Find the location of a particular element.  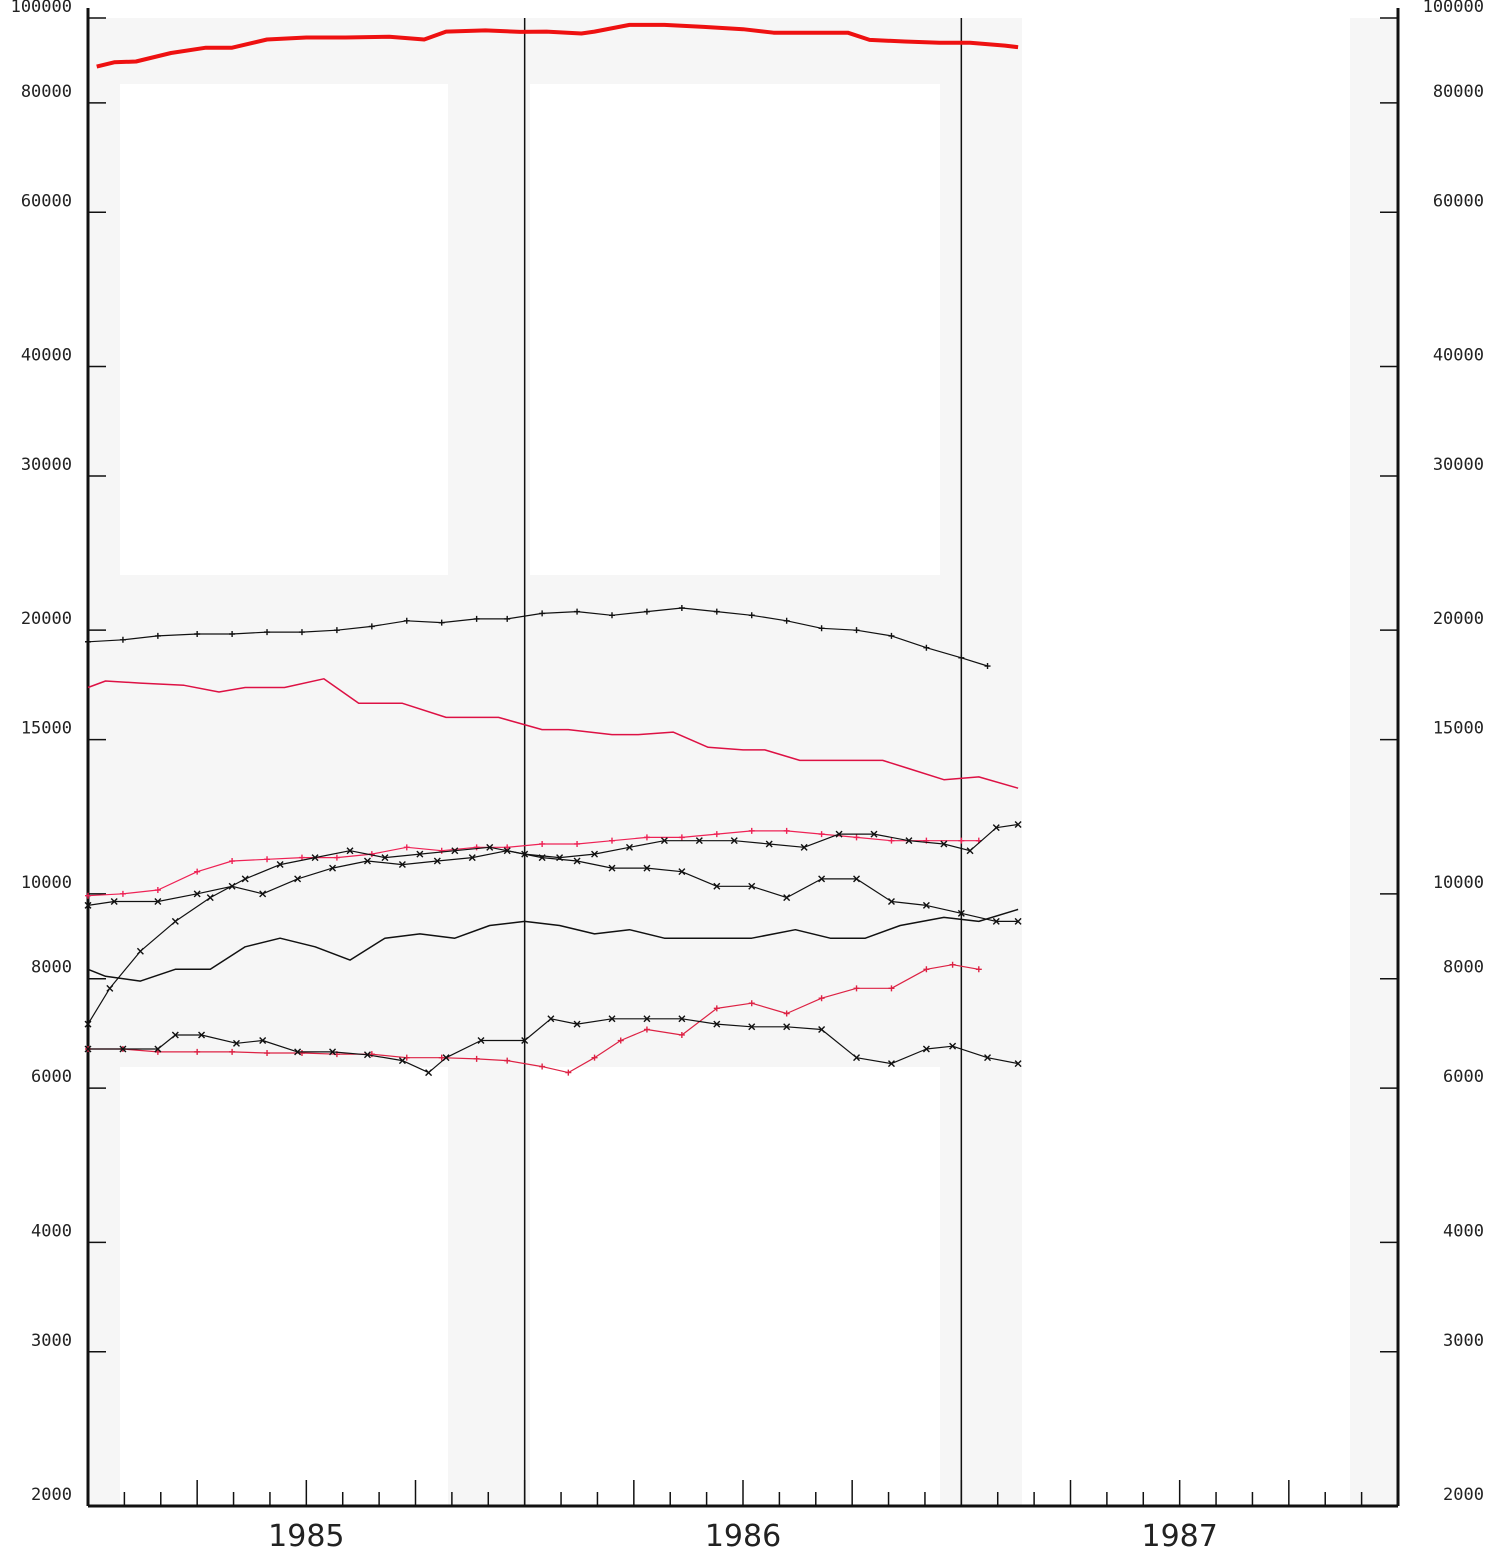

y-tick-label-left: 8000 is located at coordinates (51, 968).